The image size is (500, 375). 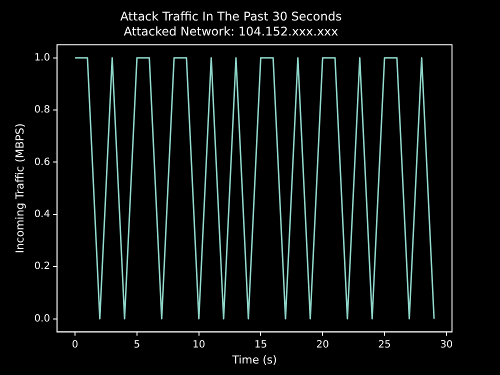 What do you see at coordinates (75, 344) in the screenshot?
I see `x-tick-label: 0` at bounding box center [75, 344].